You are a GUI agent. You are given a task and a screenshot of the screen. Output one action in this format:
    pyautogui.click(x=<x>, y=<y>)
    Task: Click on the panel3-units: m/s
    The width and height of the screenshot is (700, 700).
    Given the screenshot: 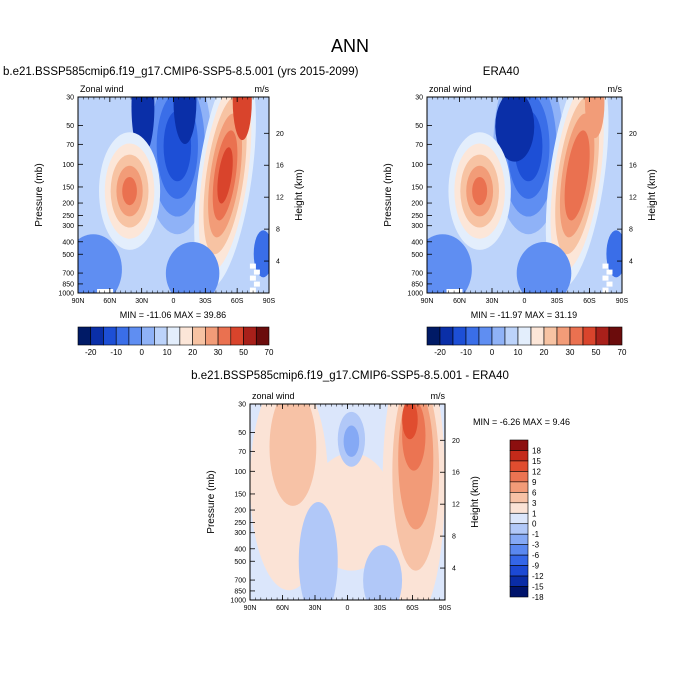 What is the action you would take?
    pyautogui.click(x=438, y=396)
    